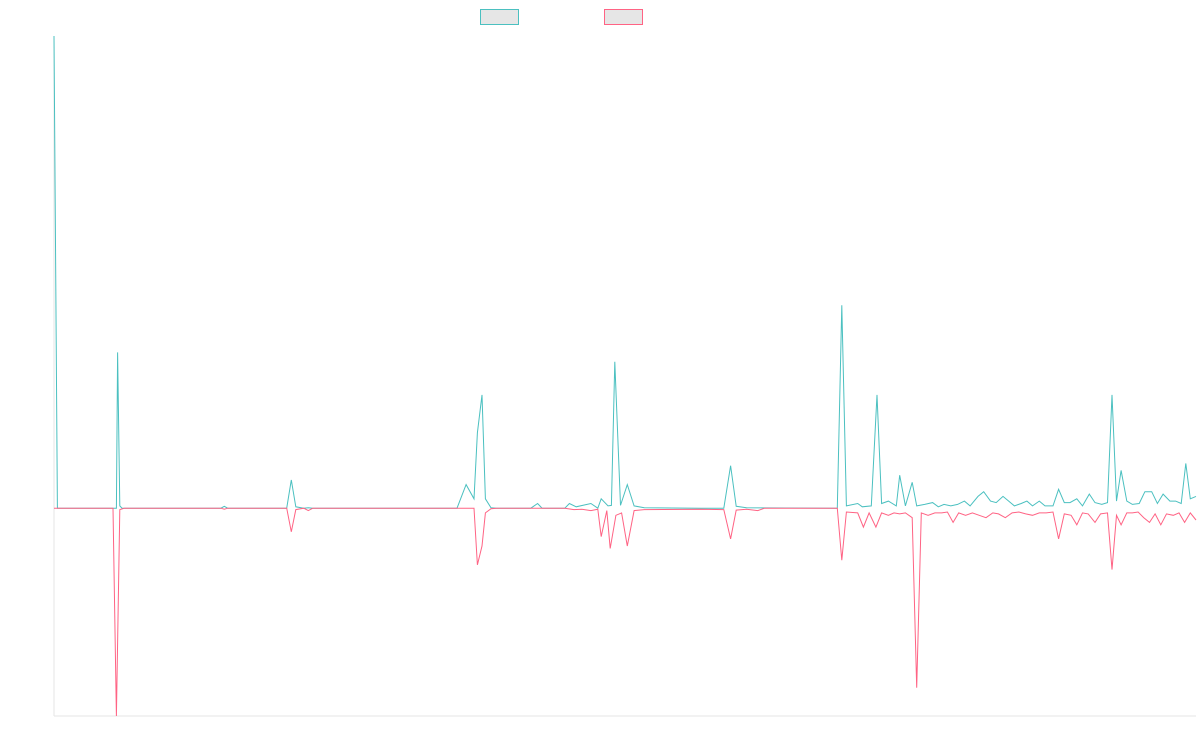 This screenshot has width=1200, height=750. Describe the element at coordinates (600, 18) in the screenshot. I see `legend` at that location.